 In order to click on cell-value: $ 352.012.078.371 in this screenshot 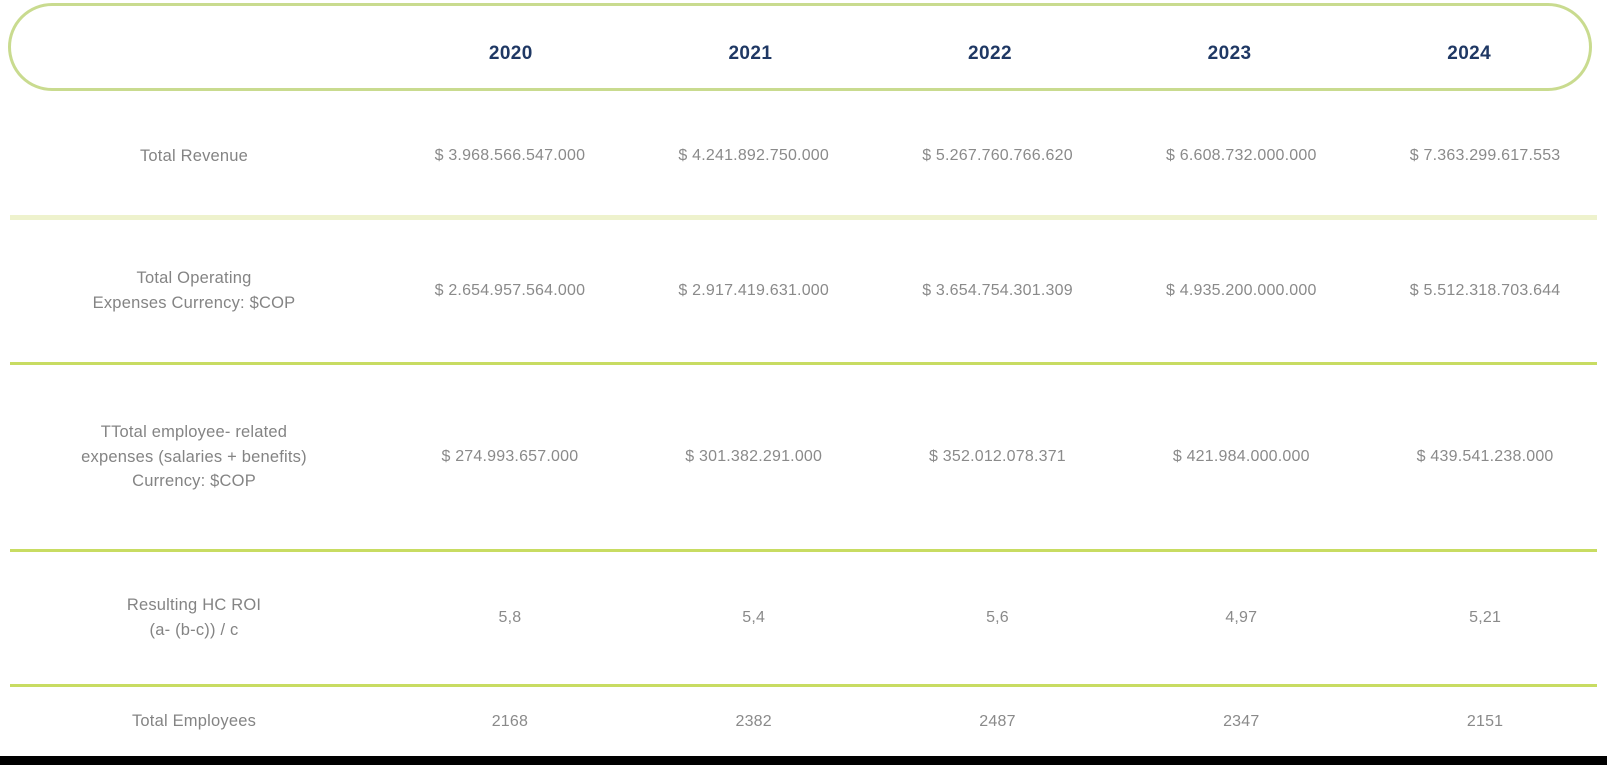, I will do `click(997, 456)`.